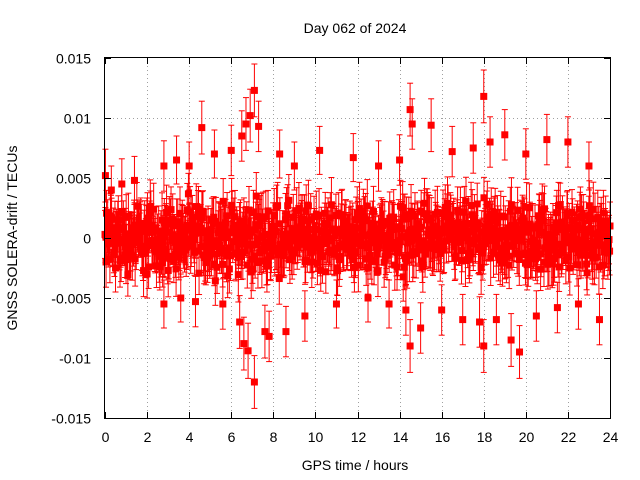 The image size is (640, 480). What do you see at coordinates (73, 59) in the screenshot?
I see `y-tick-label: 0.015` at bounding box center [73, 59].